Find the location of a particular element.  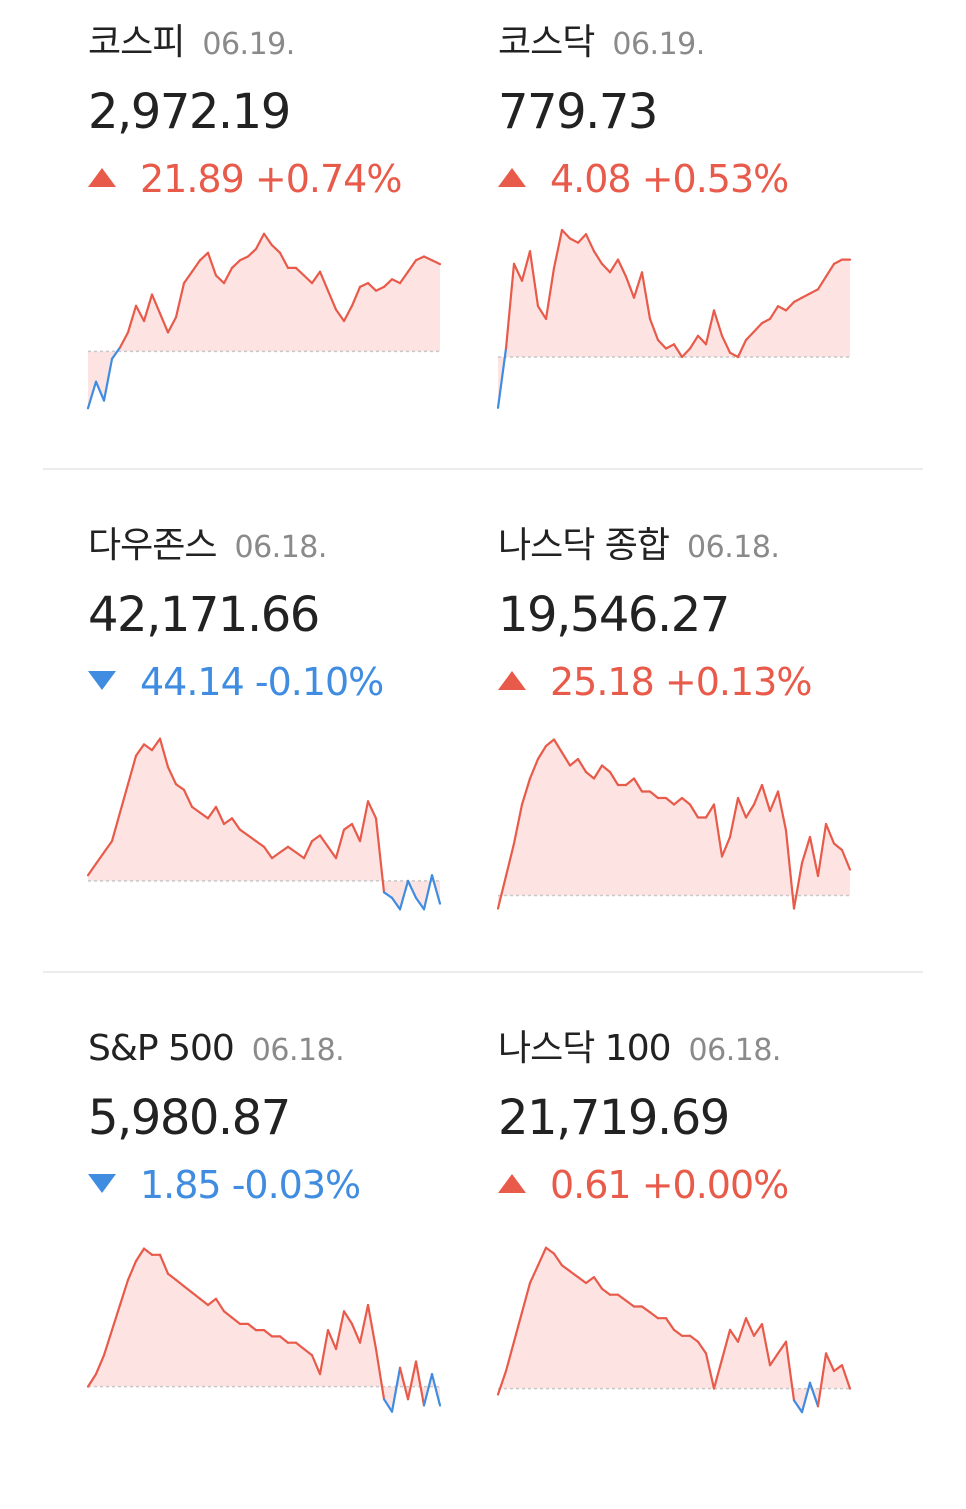

index-name: 나스닥 종합 is located at coordinates (584, 545).